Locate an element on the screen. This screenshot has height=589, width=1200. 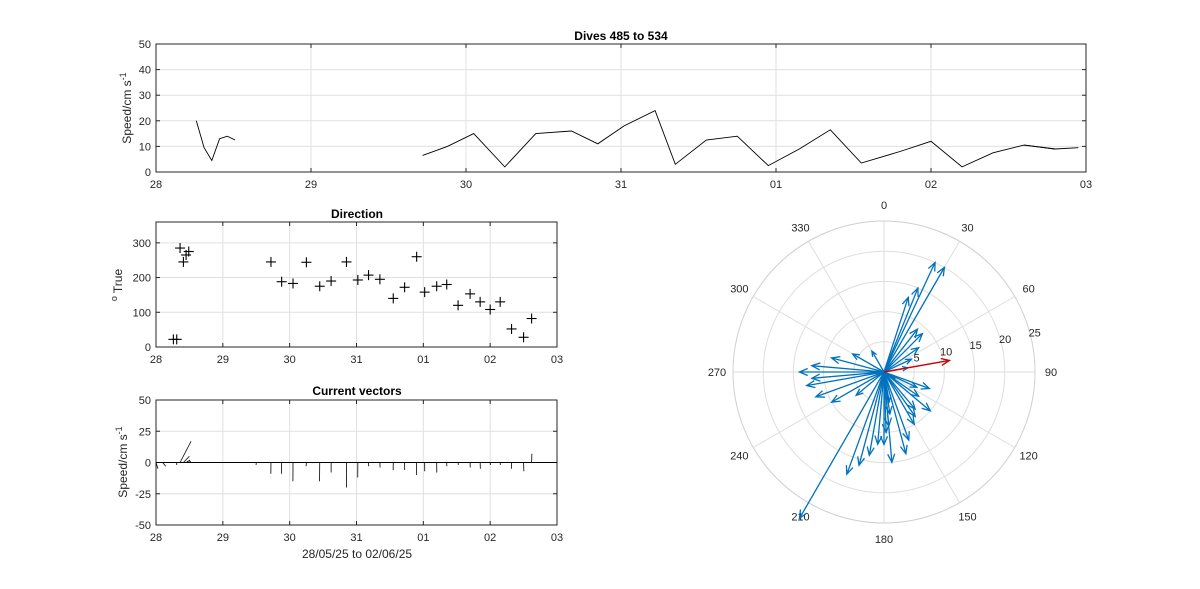
direction-x-tick-label: 03 is located at coordinates (557, 360).